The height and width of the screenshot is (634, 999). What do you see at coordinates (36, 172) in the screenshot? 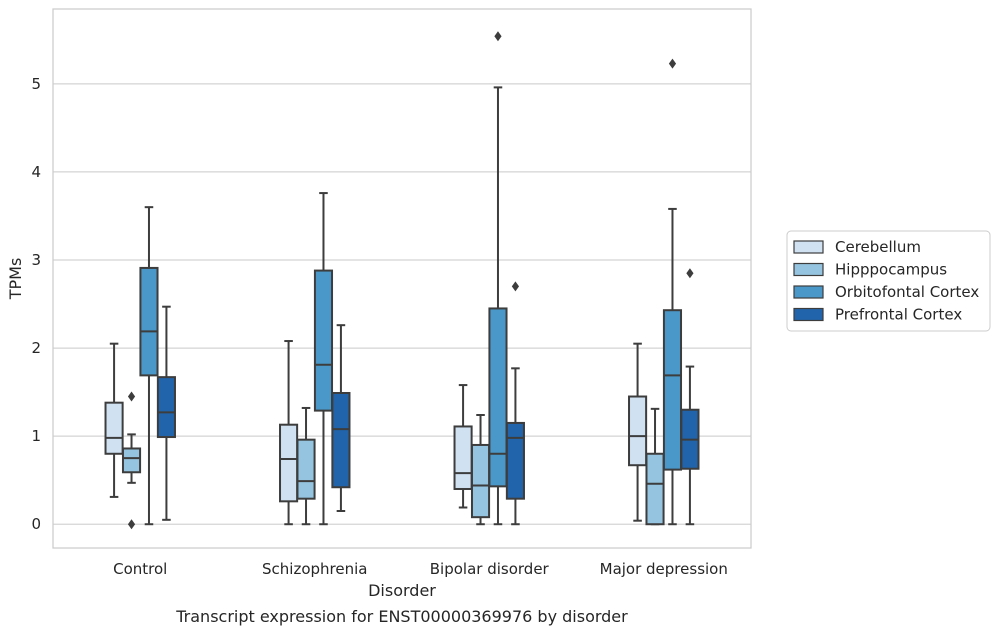
I see `y-tick-label: 4` at bounding box center [36, 172].